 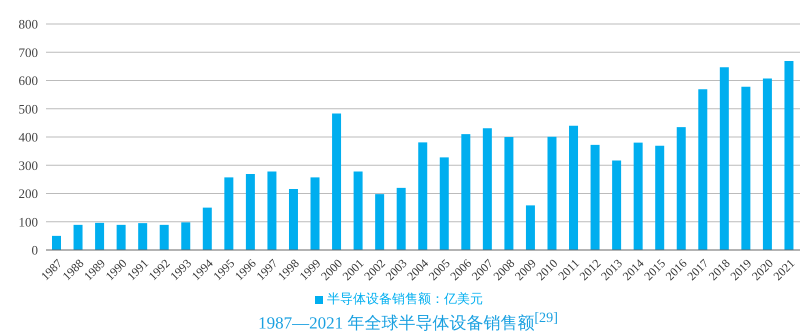 I want to click on legend-label: 半导体设备销售额：亿美元, so click(x=405, y=298).